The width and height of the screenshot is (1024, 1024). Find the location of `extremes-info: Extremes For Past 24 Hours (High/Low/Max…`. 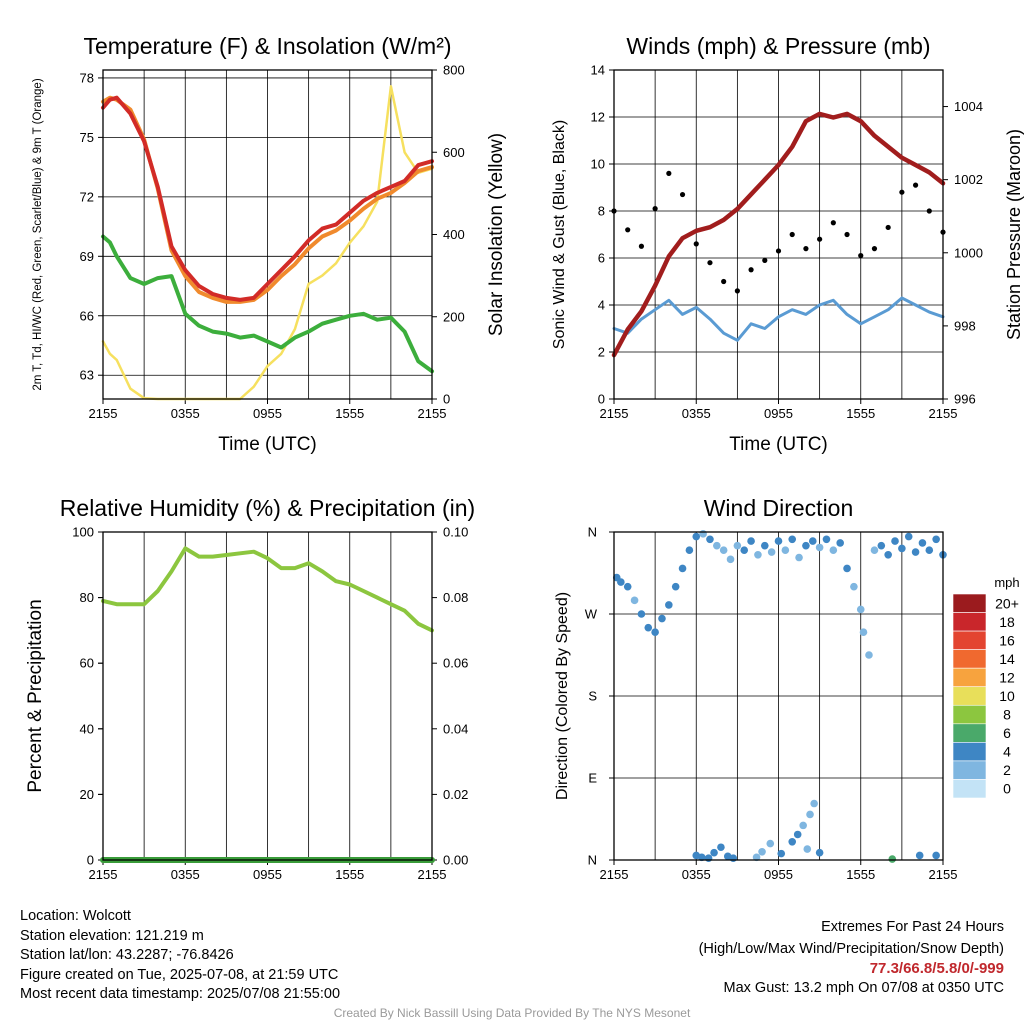

extremes-info: Extremes For Past 24 Hours (High/Low/Max… is located at coordinates (851, 958).